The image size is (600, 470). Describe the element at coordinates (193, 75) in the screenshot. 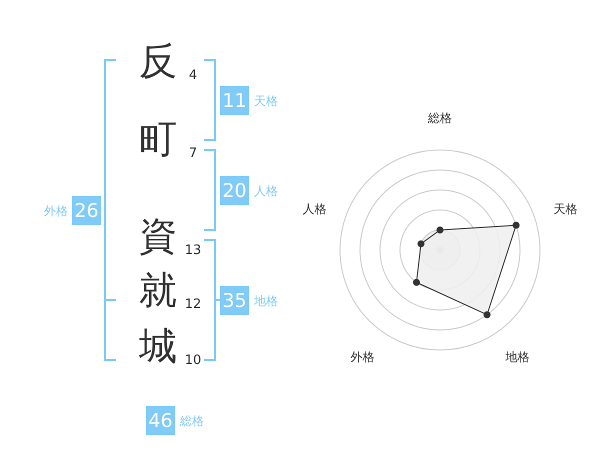

I see `text: 4` at that location.